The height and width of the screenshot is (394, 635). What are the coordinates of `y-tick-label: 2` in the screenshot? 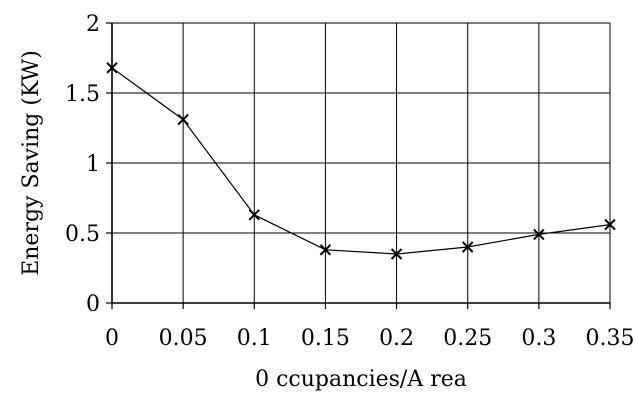 It's located at (93, 24).